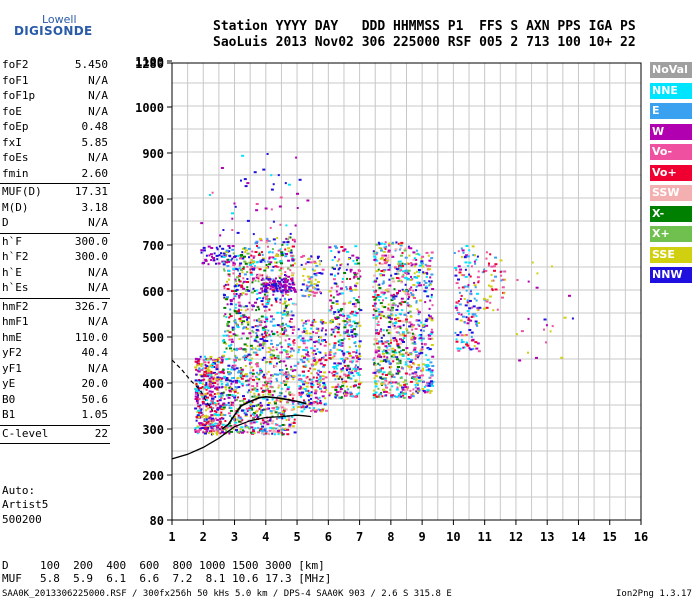 The height and width of the screenshot is (600, 700). Describe the element at coordinates (9, 414) in the screenshot. I see `param-name: B1` at that location.